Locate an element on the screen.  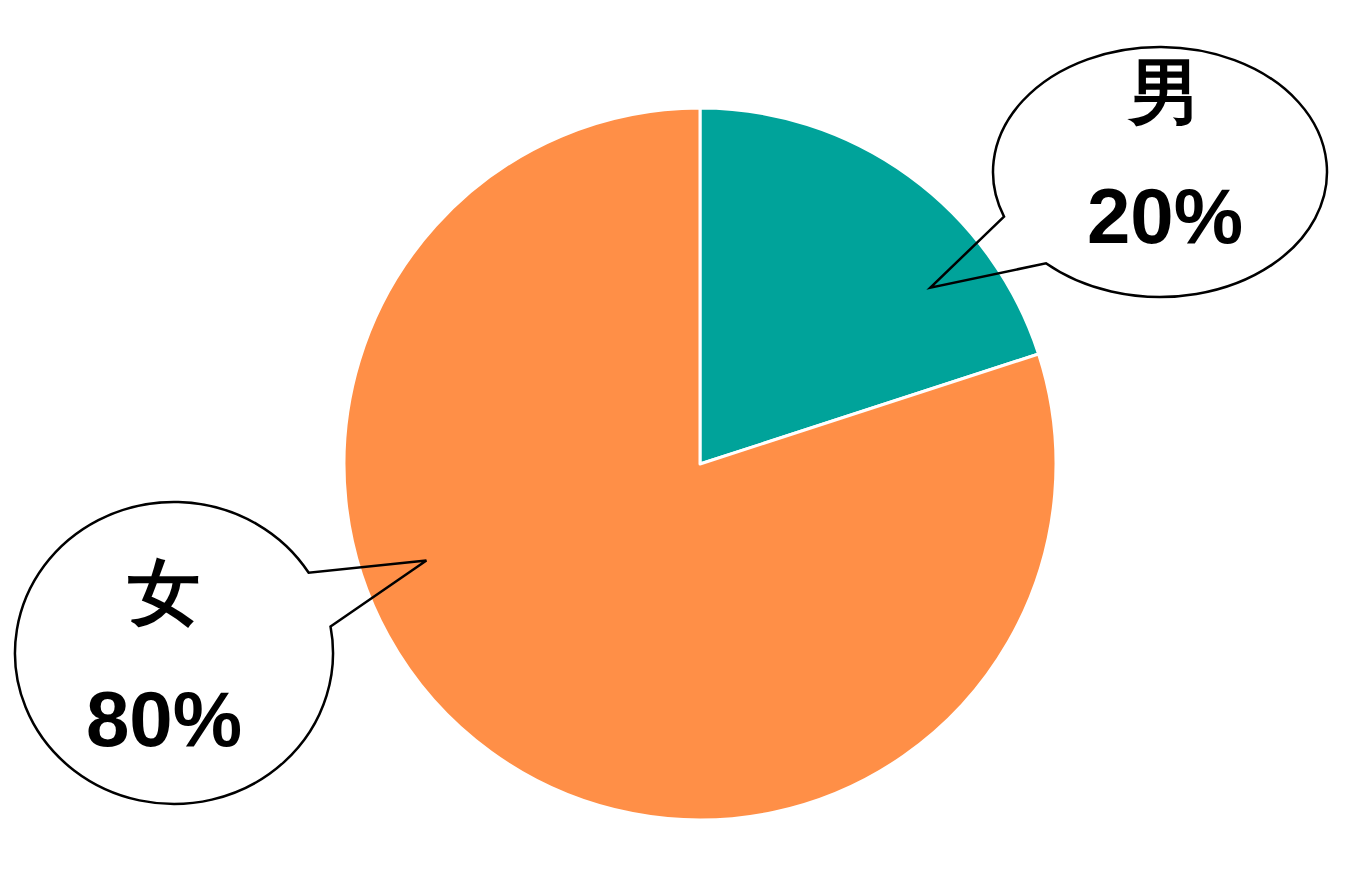
slice-label: 男 is located at coordinates (1164, 92).